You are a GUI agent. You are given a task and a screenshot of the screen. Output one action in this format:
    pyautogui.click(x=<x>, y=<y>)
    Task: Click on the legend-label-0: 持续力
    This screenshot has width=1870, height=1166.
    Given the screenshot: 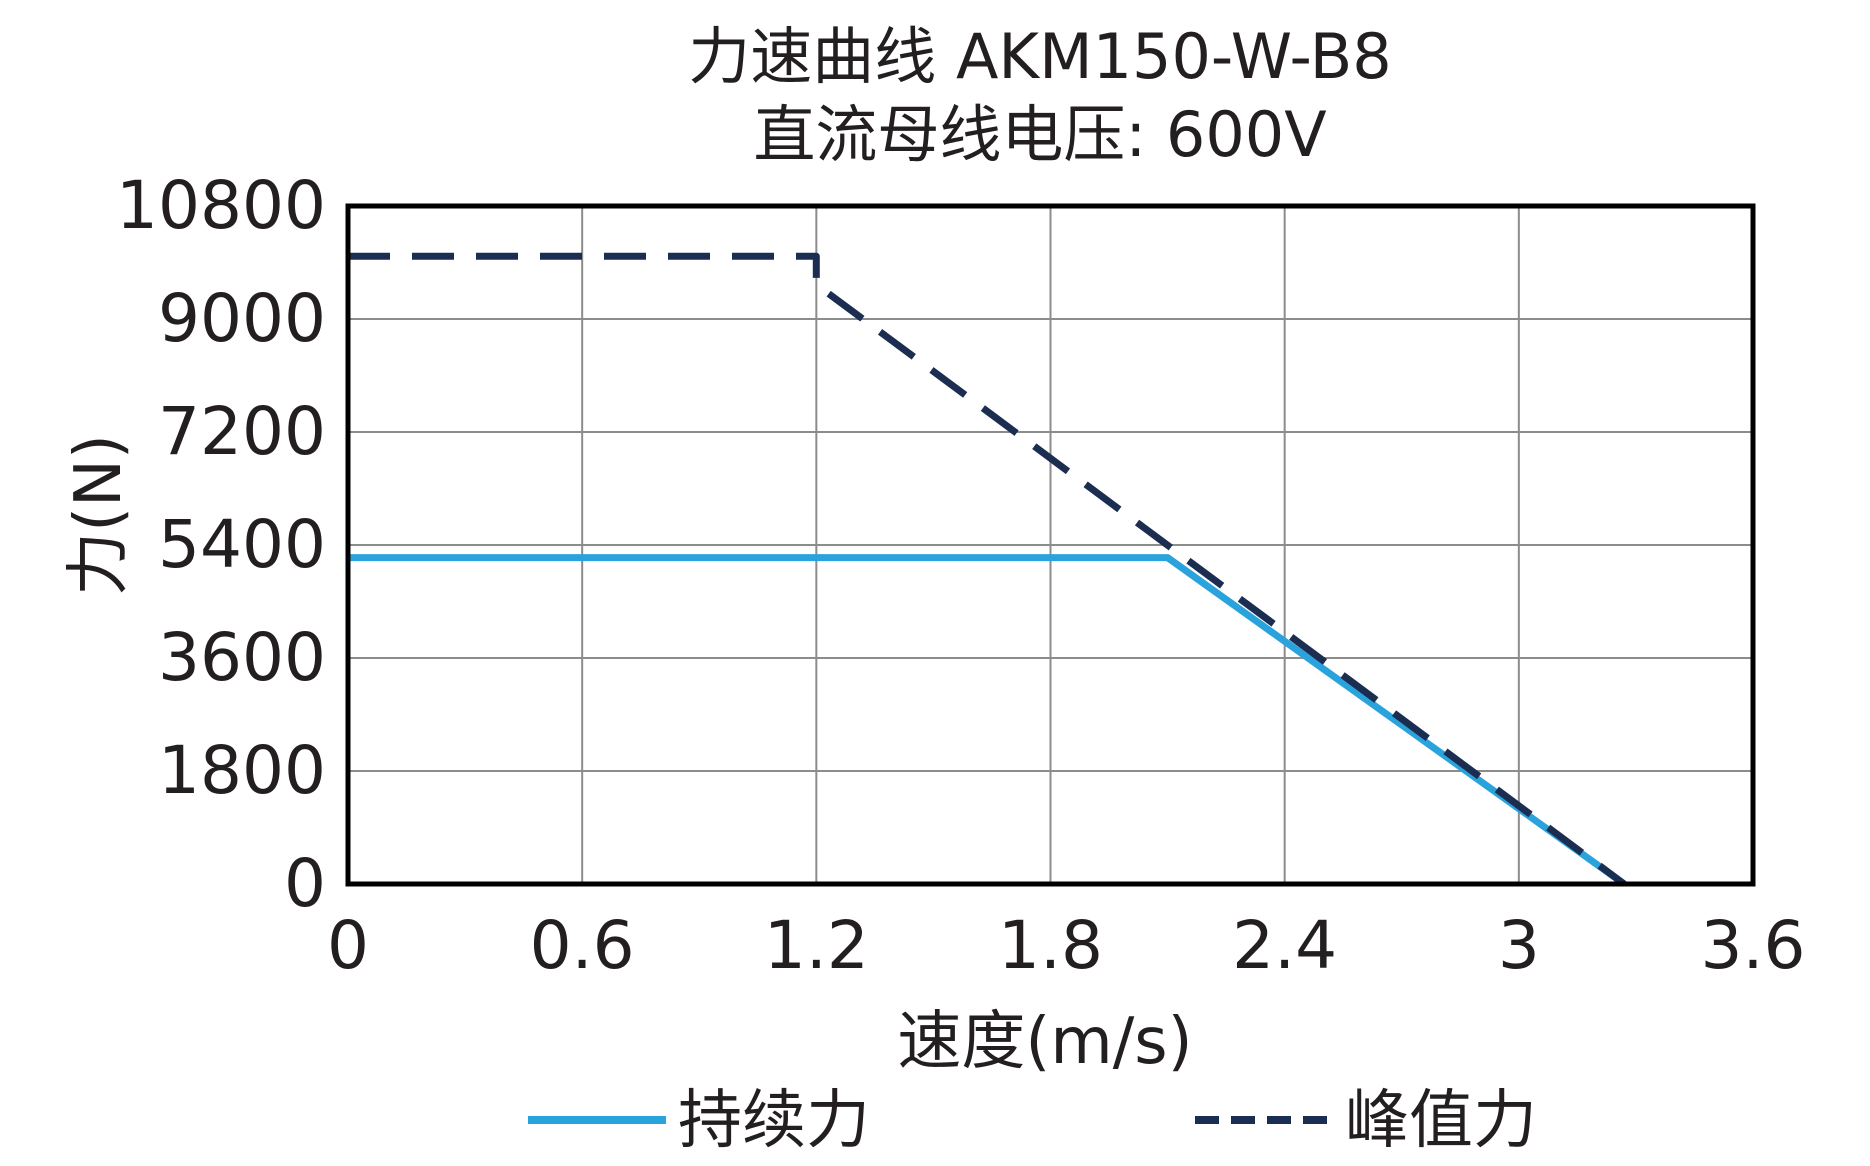 What is the action you would take?
    pyautogui.click(x=774, y=1121)
    